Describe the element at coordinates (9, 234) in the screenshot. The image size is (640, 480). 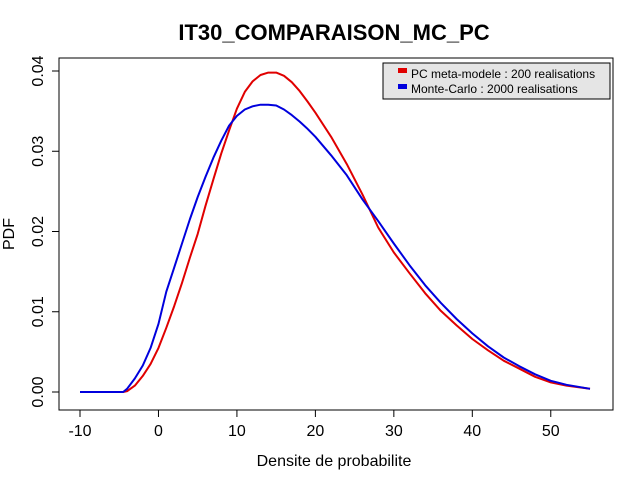
I see `y-axis-label: PDF` at that location.